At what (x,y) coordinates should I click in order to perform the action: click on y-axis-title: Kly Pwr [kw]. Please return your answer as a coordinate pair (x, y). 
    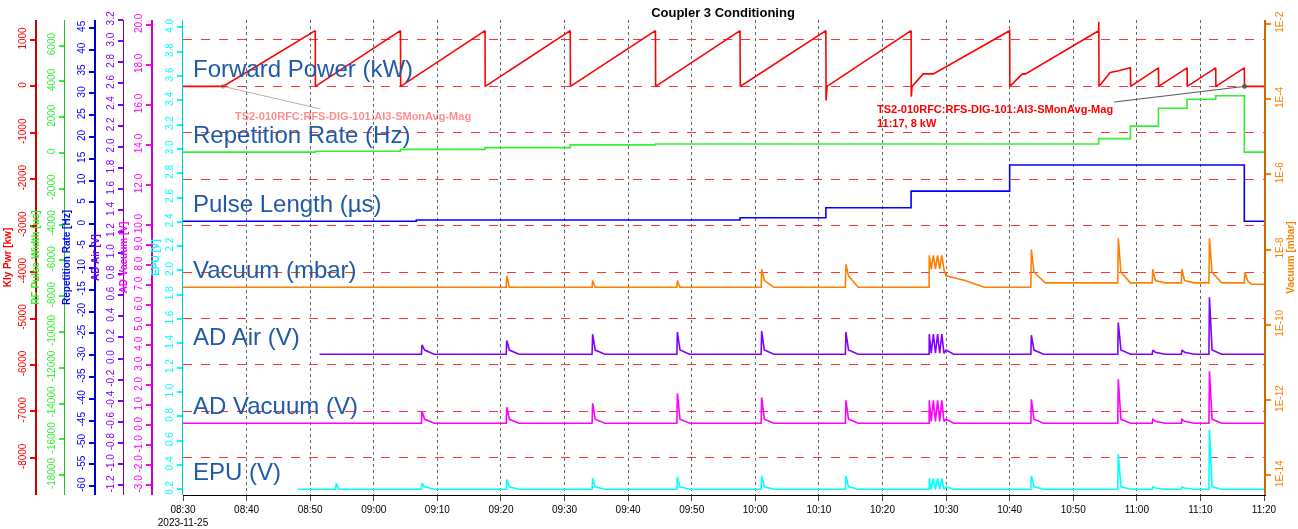
    Looking at the image, I should click on (8, 257).